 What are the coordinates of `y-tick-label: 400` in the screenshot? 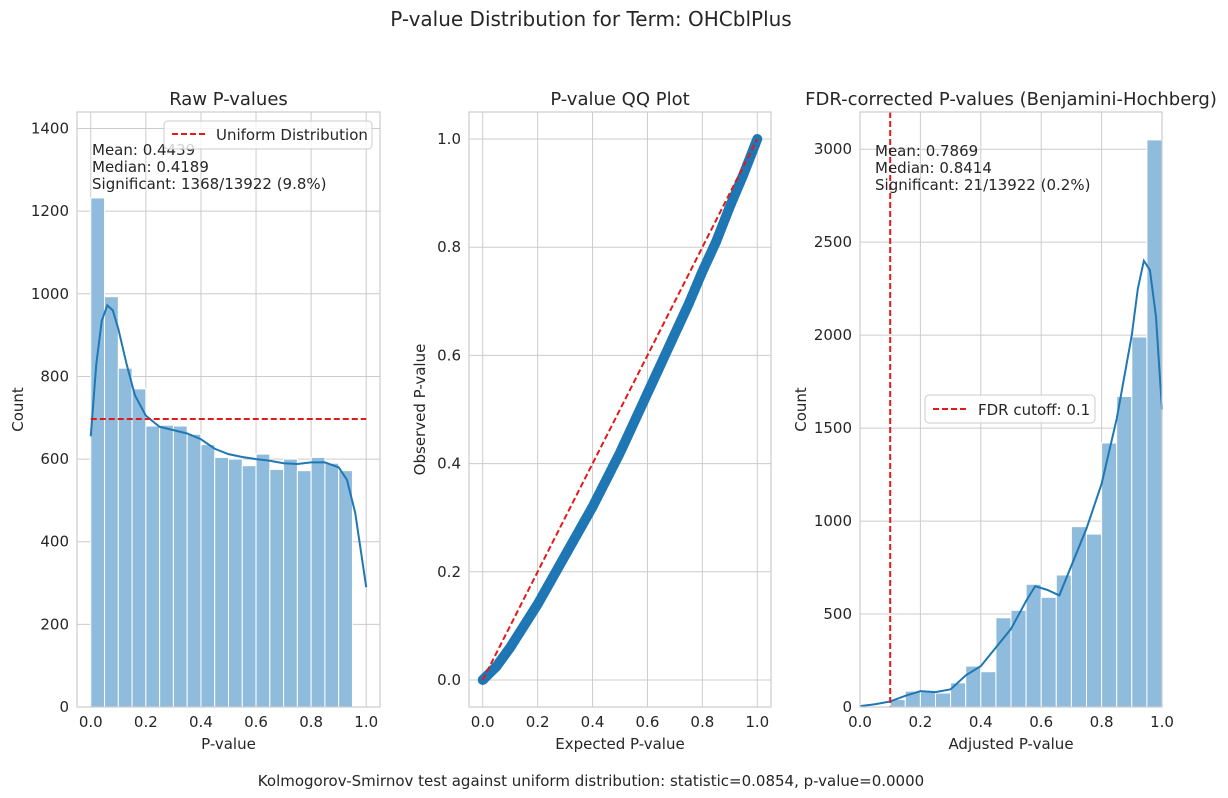 It's located at (54, 542).